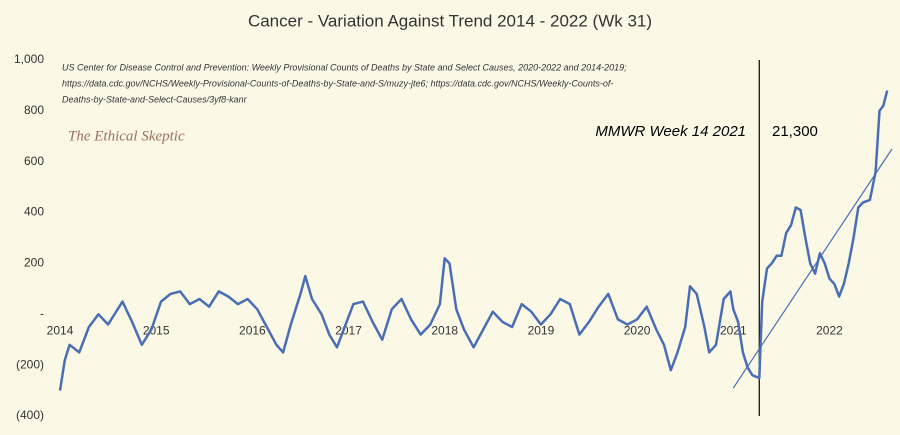 The image size is (900, 435). I want to click on x-tick-label: 2020, so click(637, 330).